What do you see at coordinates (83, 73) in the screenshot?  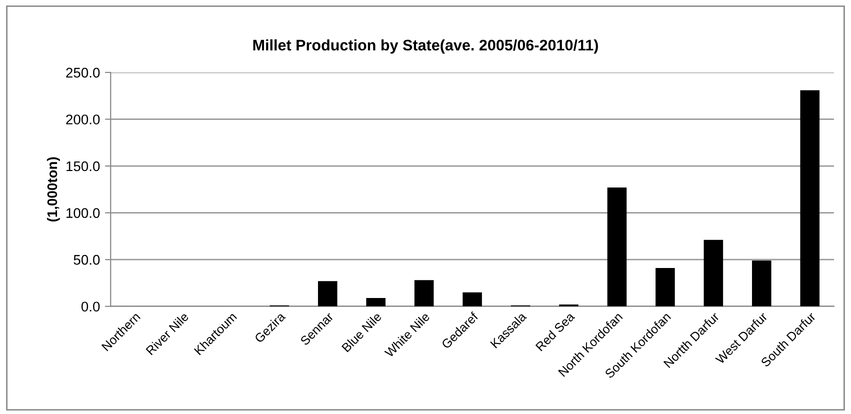 I see `y-tick-label: 250.0` at bounding box center [83, 73].